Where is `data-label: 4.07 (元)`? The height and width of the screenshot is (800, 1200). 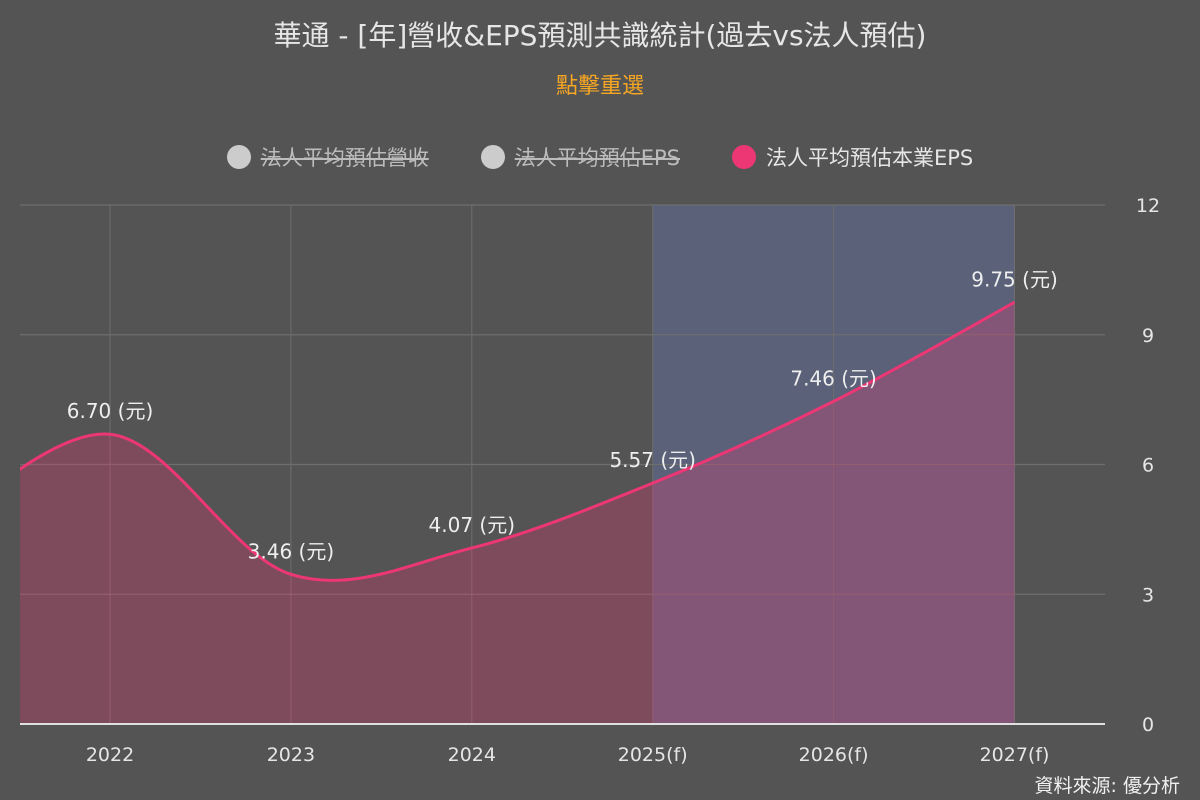
data-label: 4.07 (元) is located at coordinates (472, 525).